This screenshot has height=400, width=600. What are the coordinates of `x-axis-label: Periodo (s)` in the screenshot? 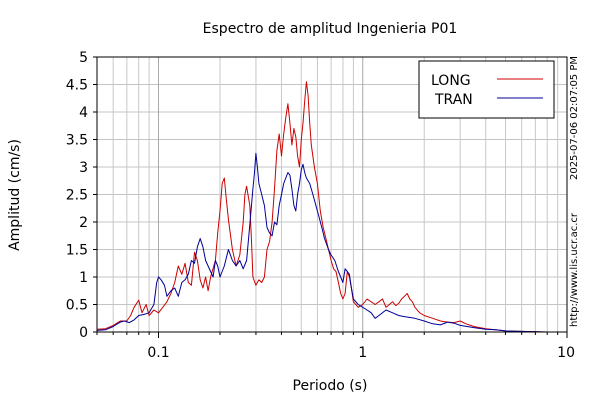 It's located at (330, 386).